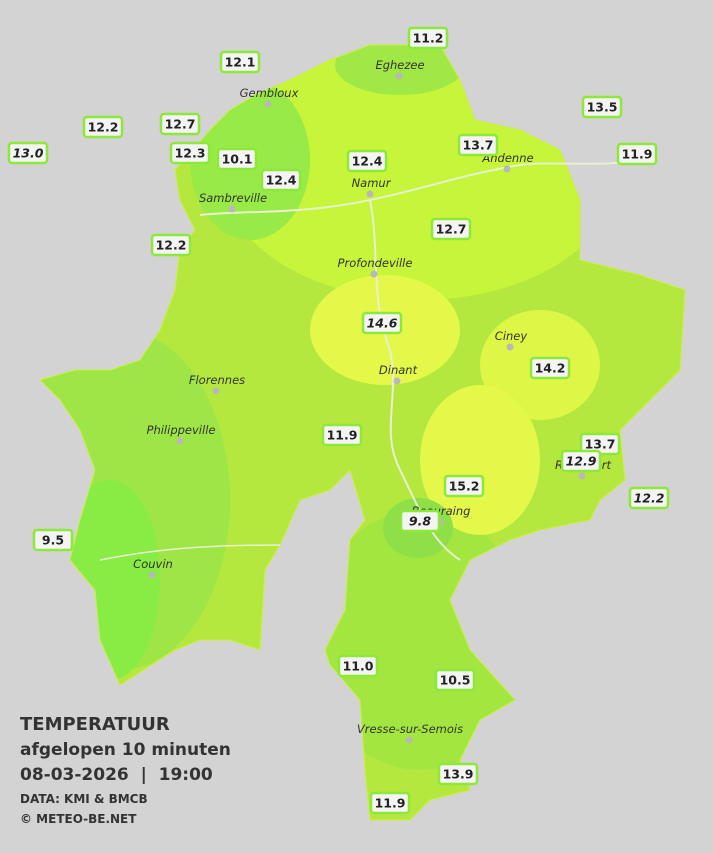  Describe the element at coordinates (78, 819) in the screenshot. I see `legend-credit: © METEO-BE.NET` at that location.